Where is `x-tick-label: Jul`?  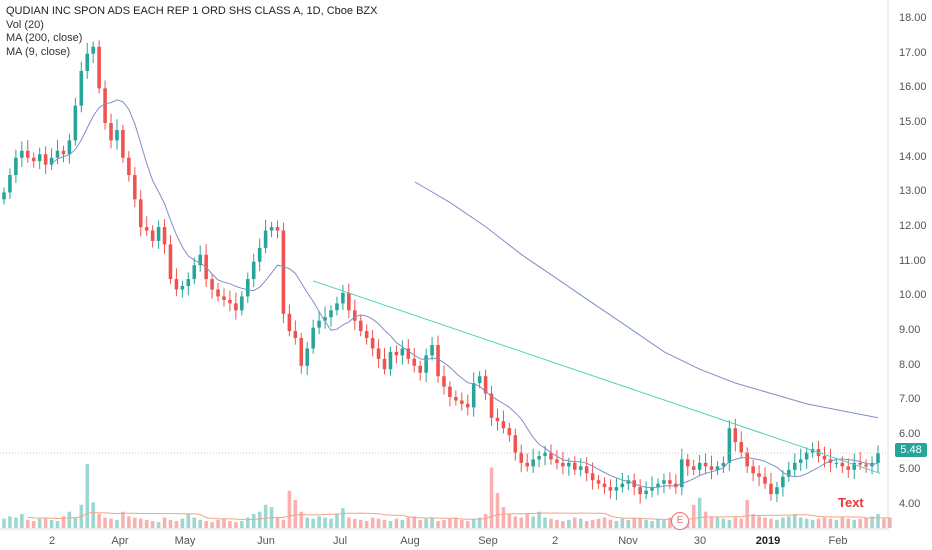 x-tick-label: Jul is located at coordinates (340, 541).